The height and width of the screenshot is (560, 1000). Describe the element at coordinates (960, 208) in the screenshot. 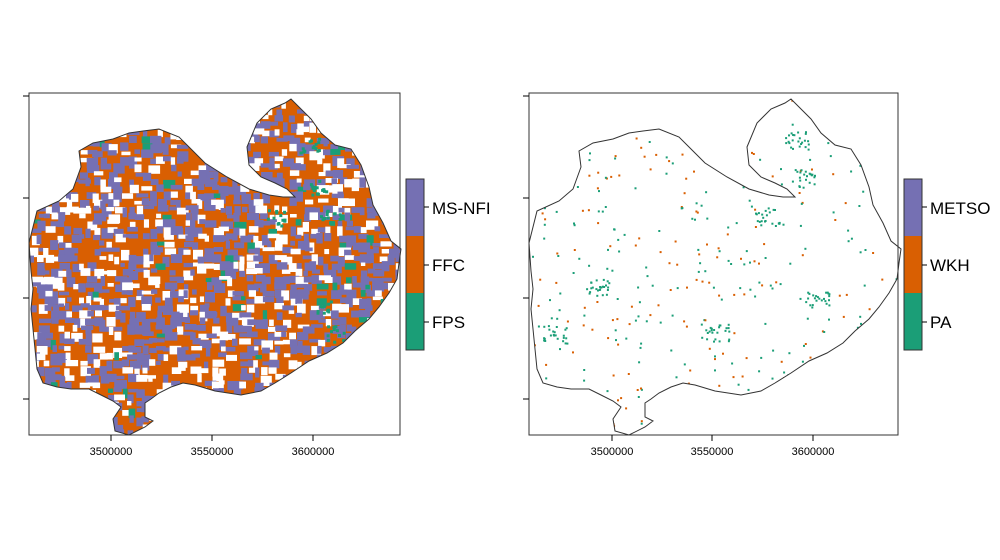

I see `right-legend-label-metso: METSO` at that location.